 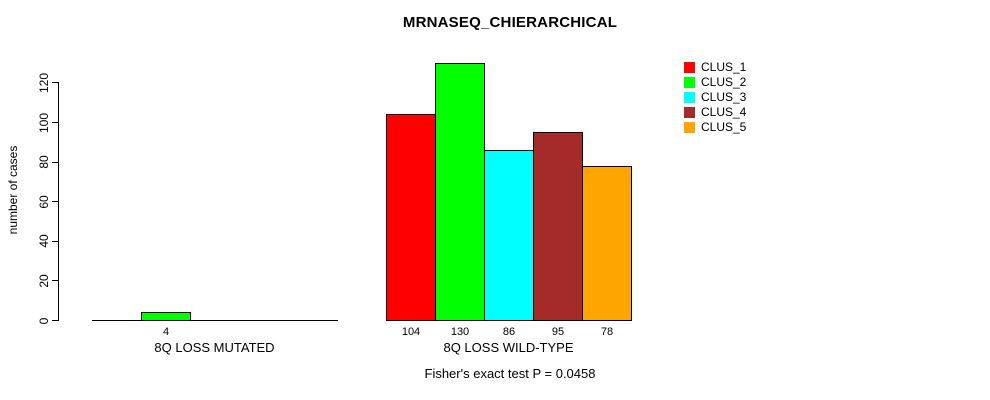 I want to click on y-tick-label: 20, so click(x=44, y=281).